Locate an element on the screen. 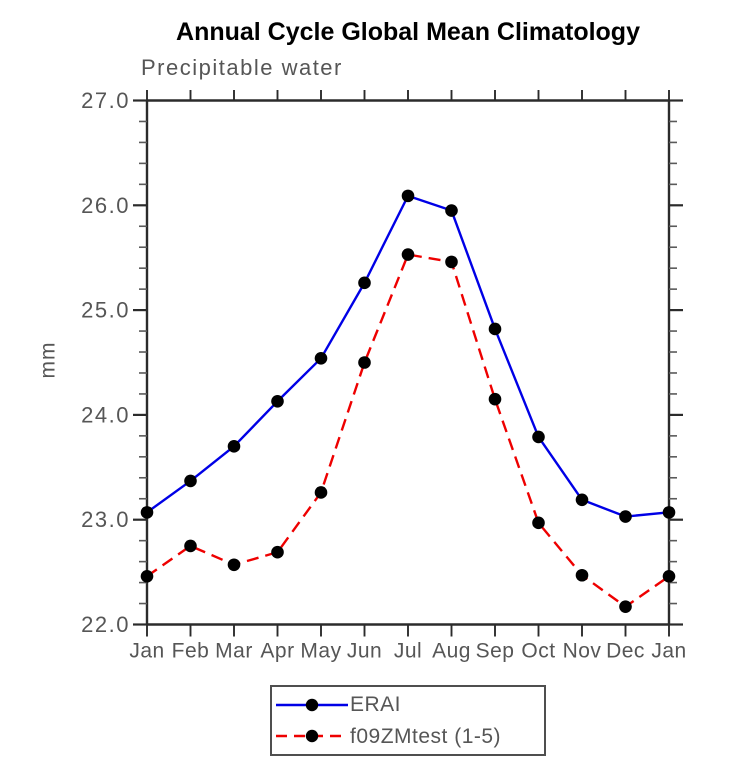  x-tick-label: Jul is located at coordinates (408, 651).